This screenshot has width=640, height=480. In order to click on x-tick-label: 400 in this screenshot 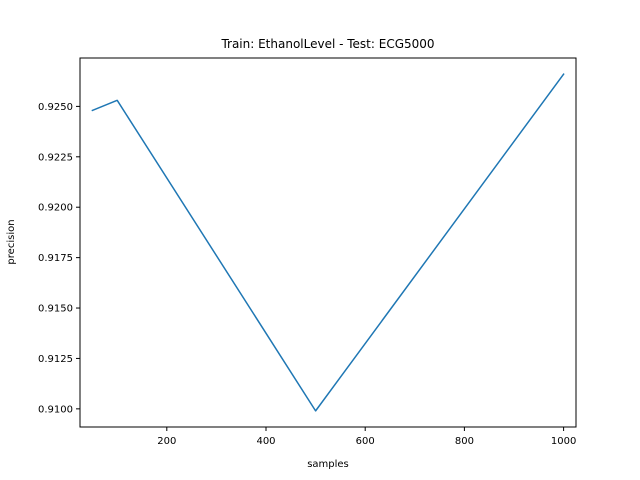, I will do `click(265, 441)`.